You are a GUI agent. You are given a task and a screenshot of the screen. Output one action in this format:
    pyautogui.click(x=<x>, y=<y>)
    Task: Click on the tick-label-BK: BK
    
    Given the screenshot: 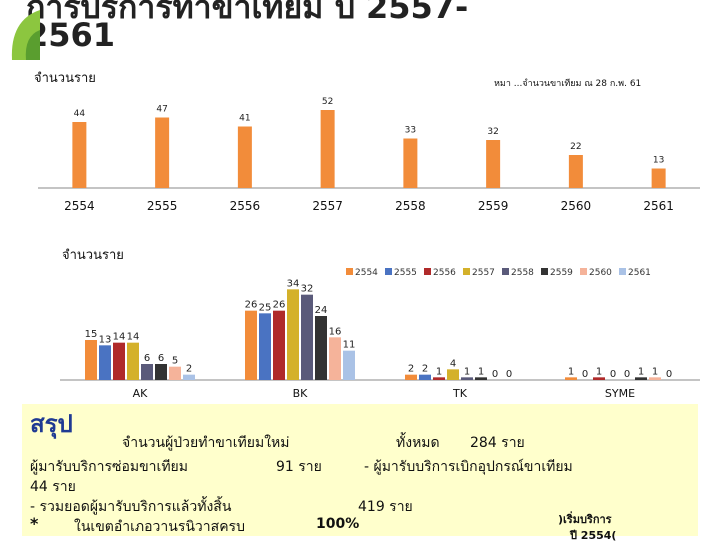 What is the action you would take?
    pyautogui.click(x=301, y=393)
    